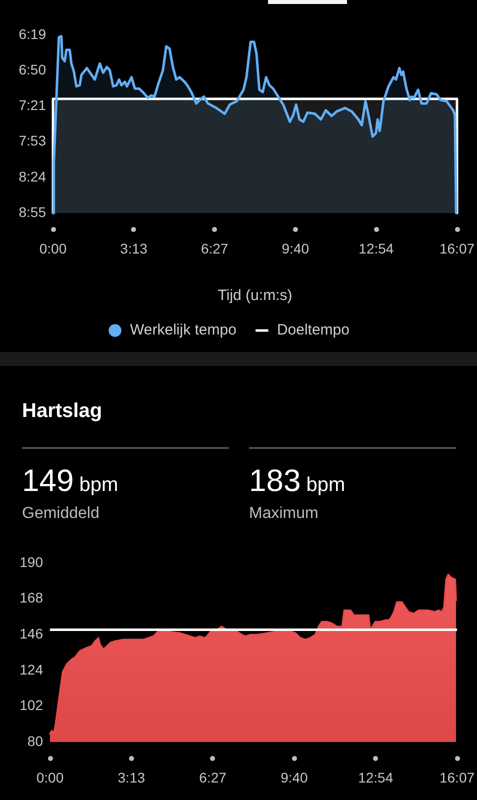  What do you see at coordinates (32, 105) in the screenshot?
I see `y-tick-label: 7:21` at bounding box center [32, 105].